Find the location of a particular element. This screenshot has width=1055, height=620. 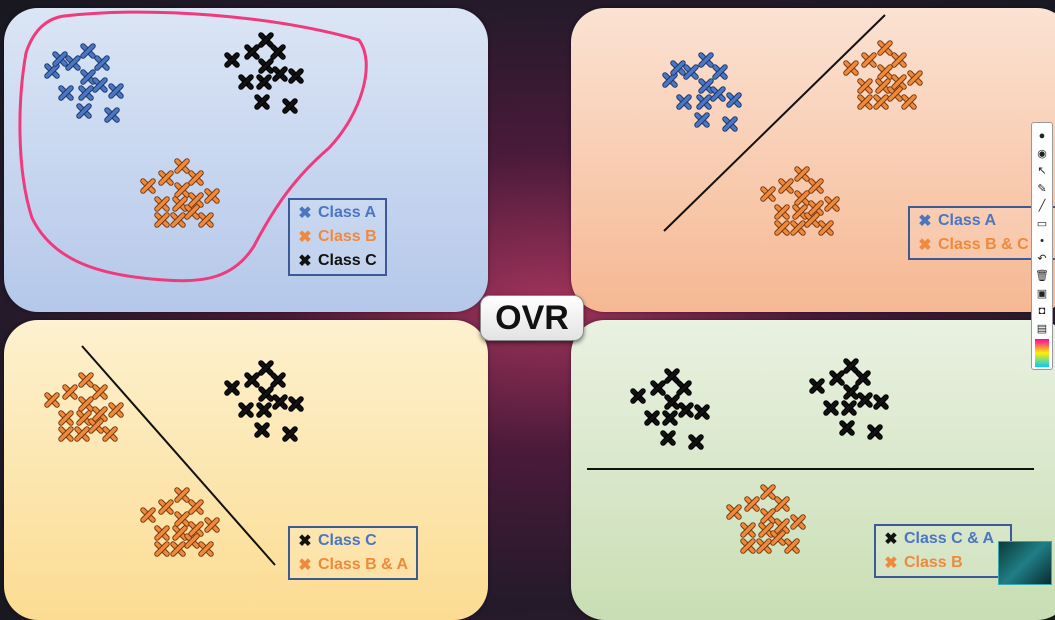

class-c-marker-icon: ✖ is located at coordinates (305, 541).